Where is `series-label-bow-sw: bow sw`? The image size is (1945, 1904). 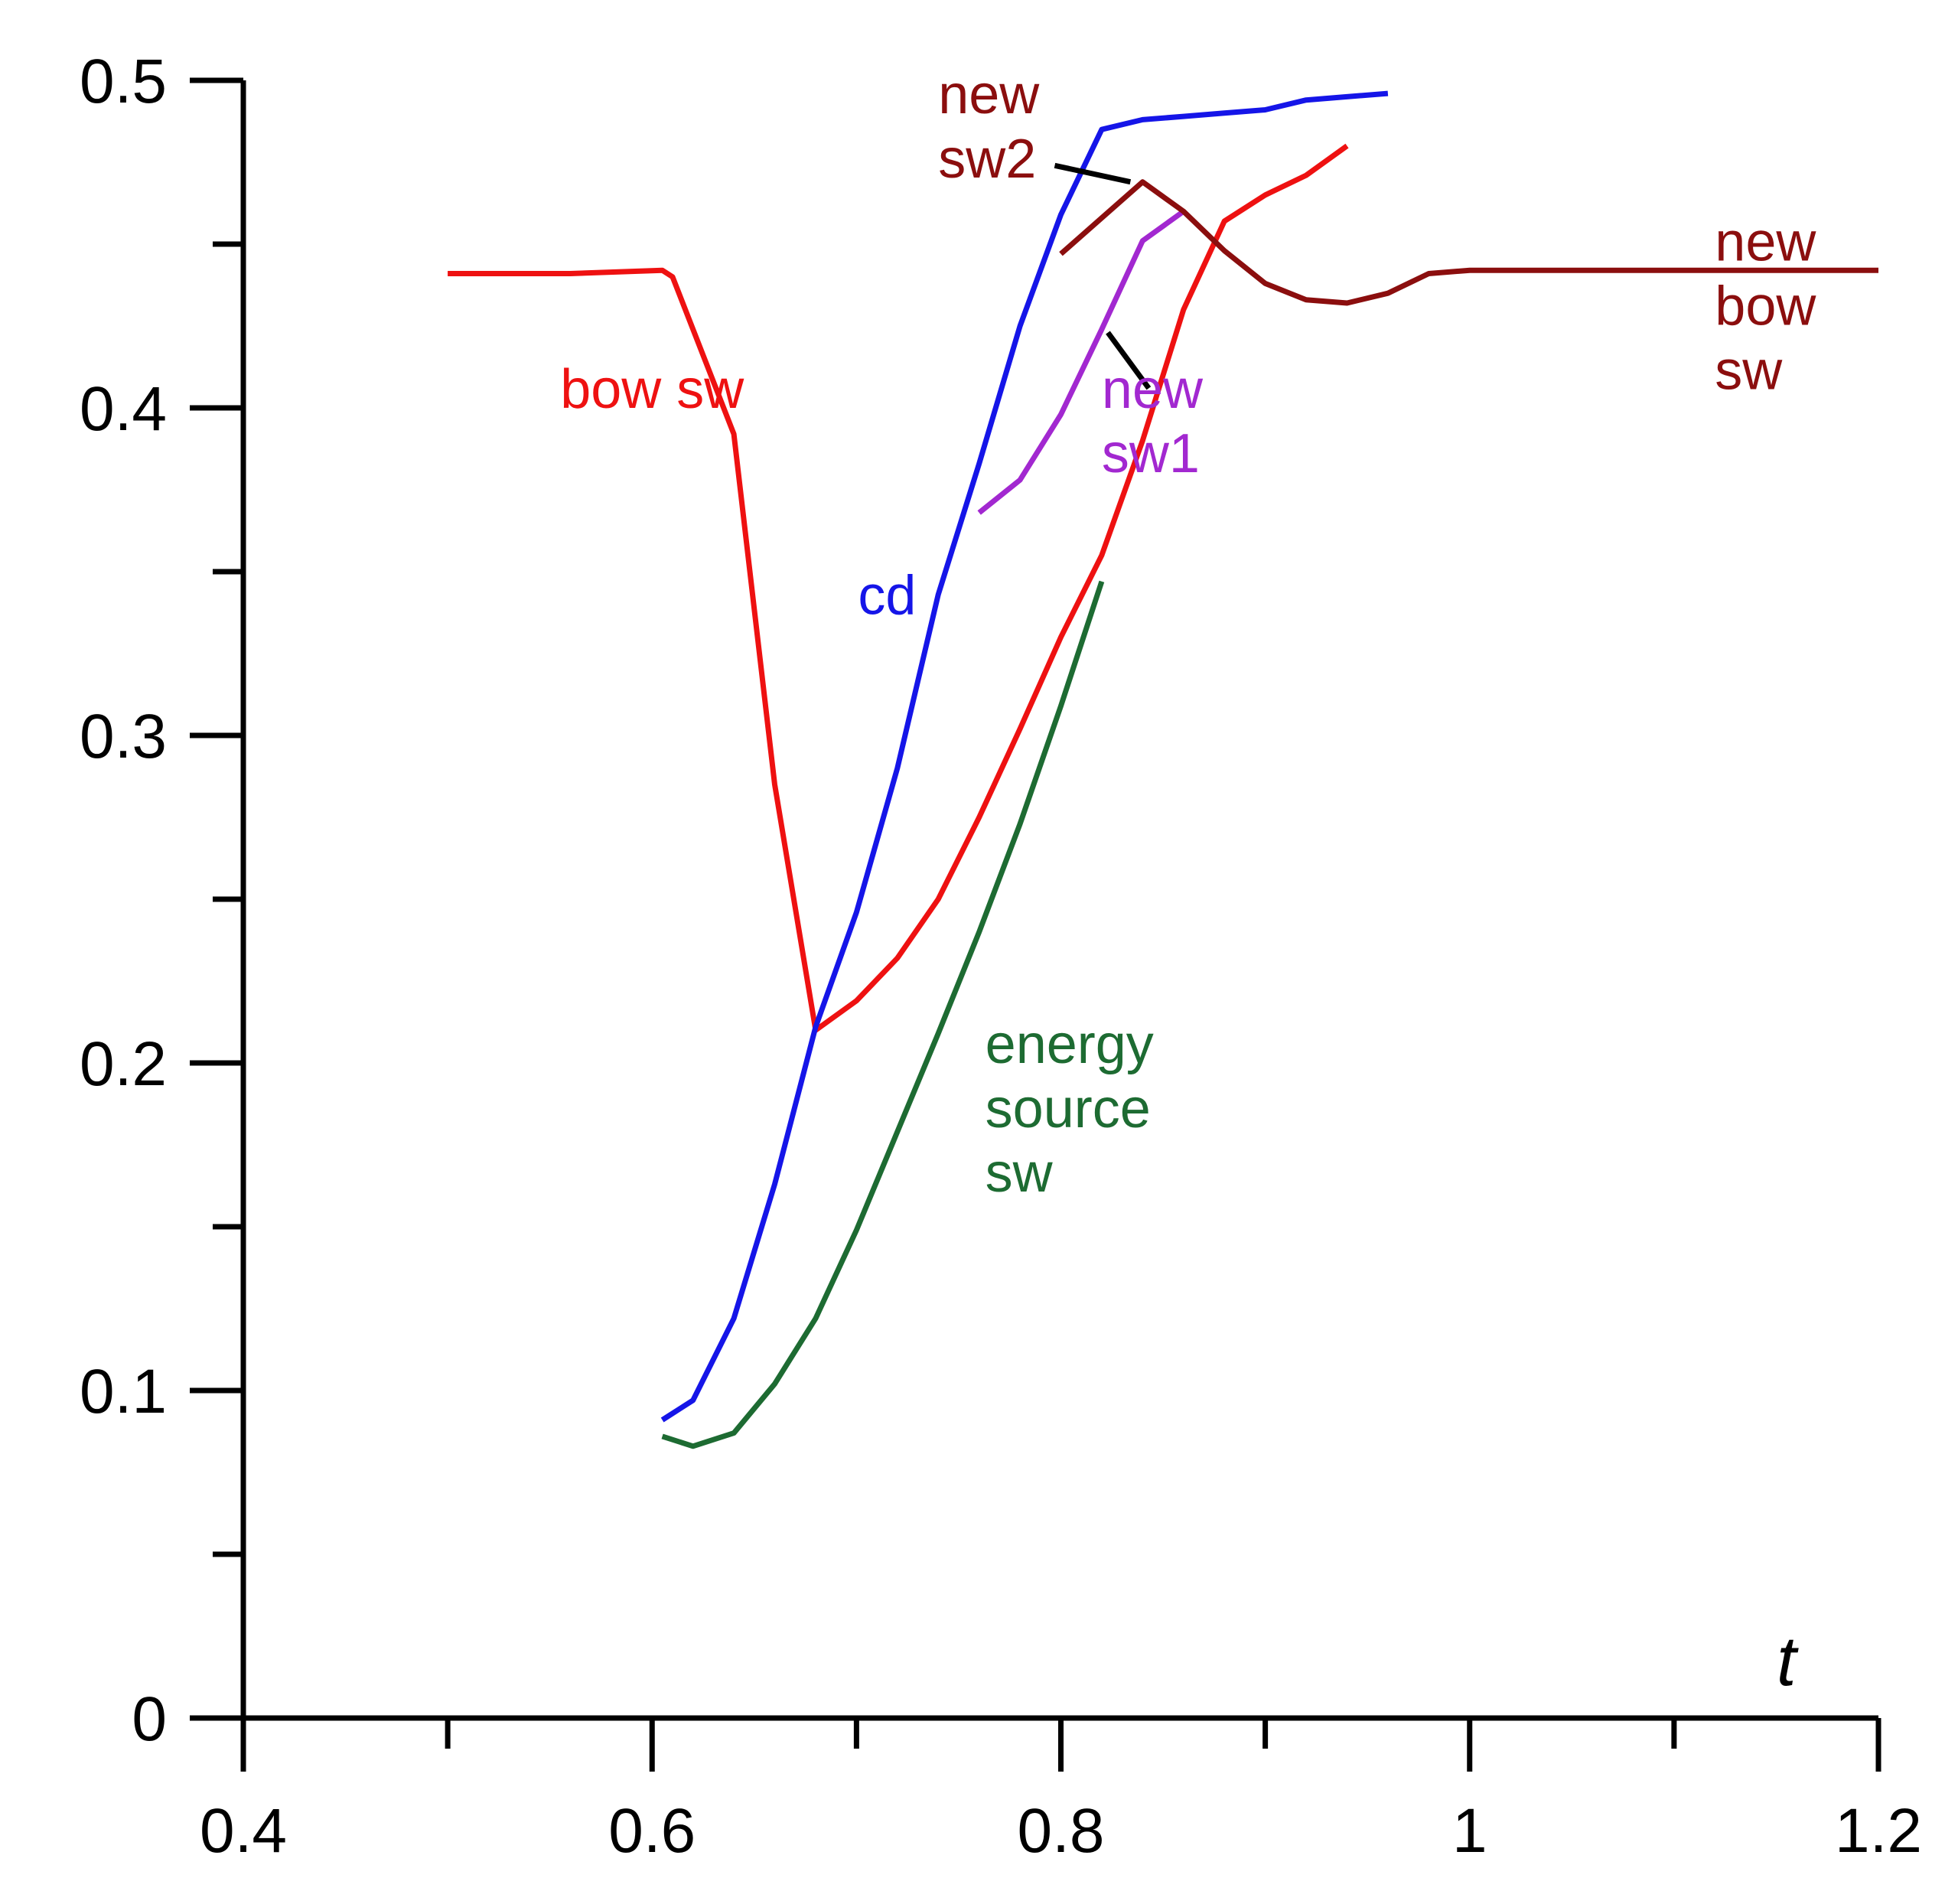
series-label-bow-sw: bow sw is located at coordinates (652, 389).